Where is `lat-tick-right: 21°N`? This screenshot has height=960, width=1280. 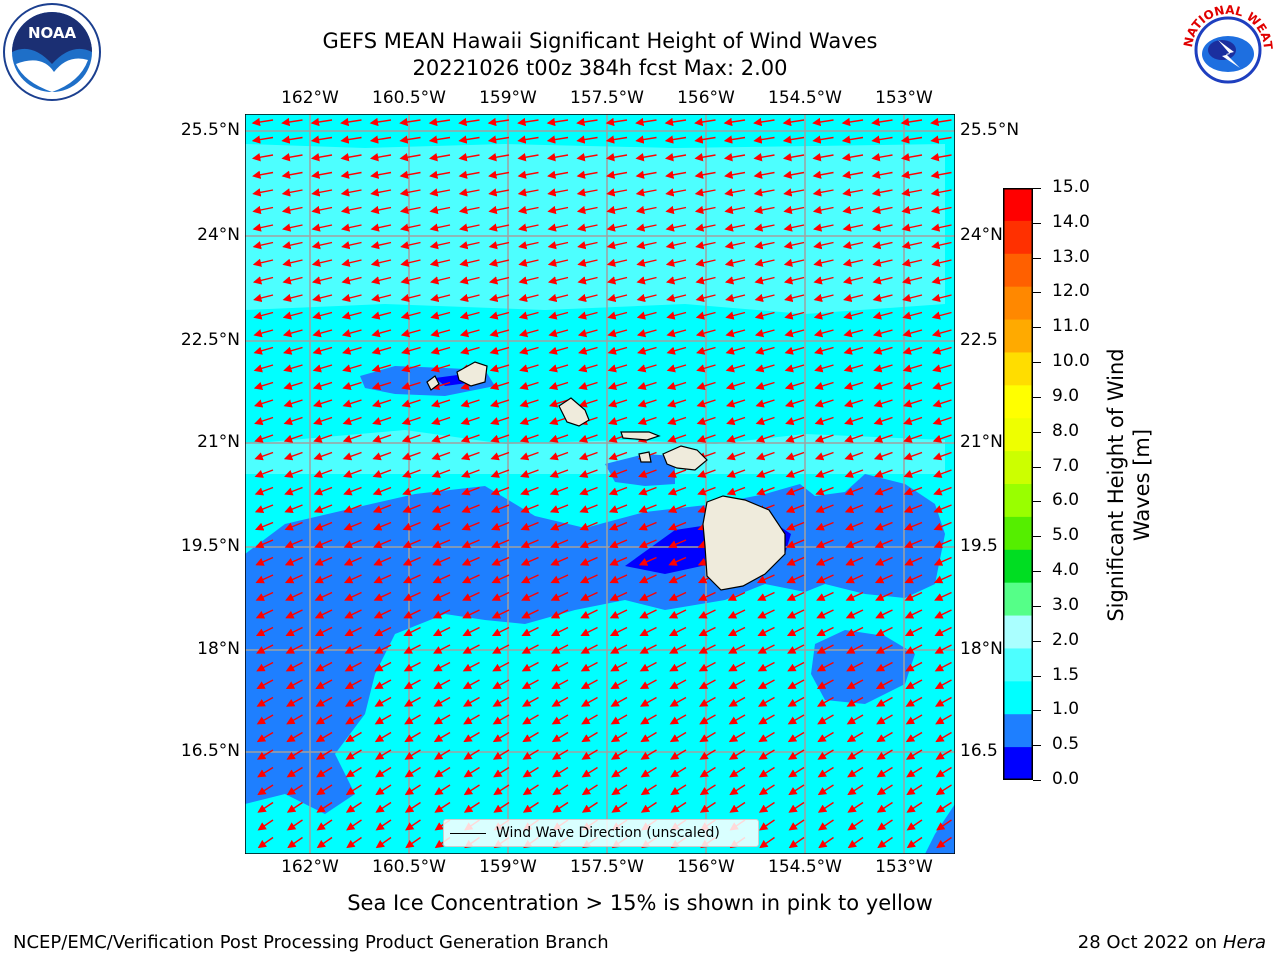 lat-tick-right: 21°N is located at coordinates (981, 442).